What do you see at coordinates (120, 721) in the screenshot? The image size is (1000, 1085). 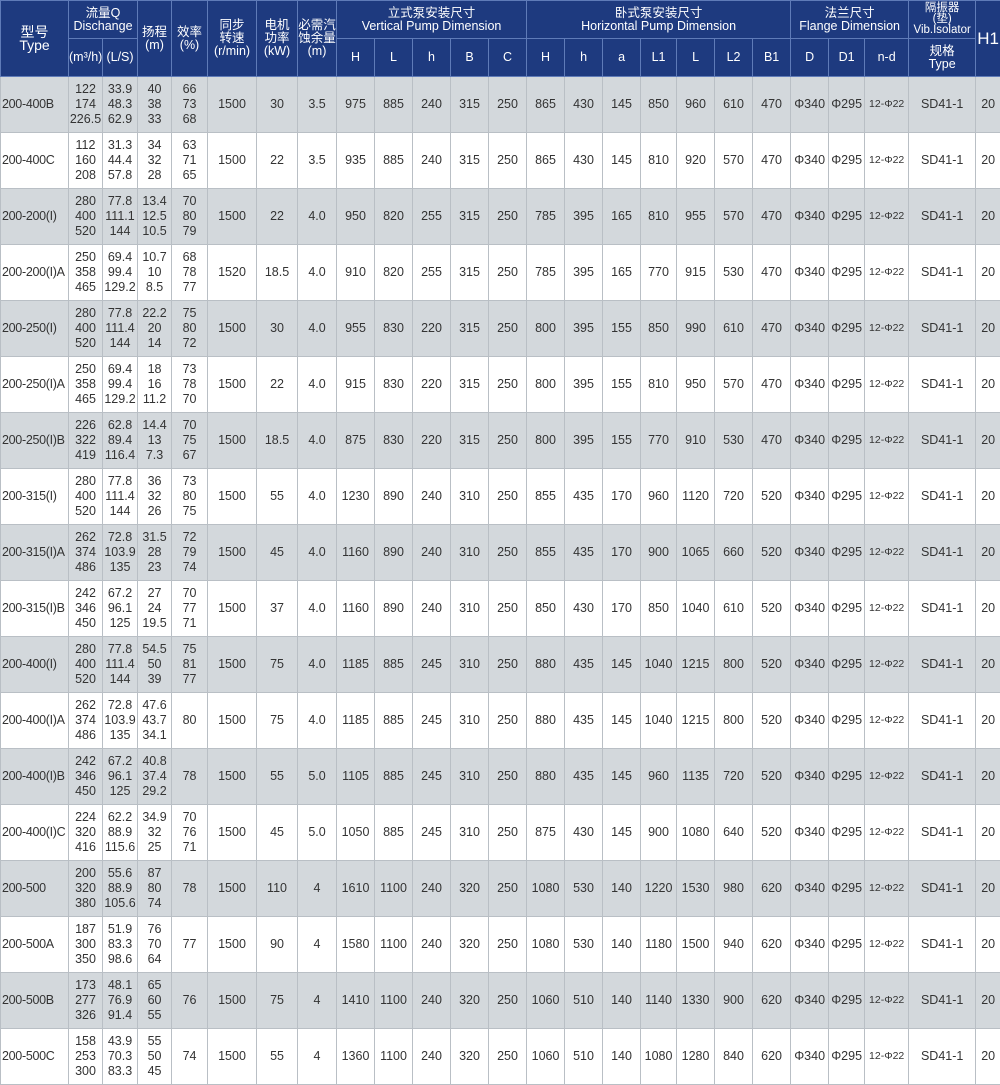 I see `cell-flow-ls: 72.8 103.9 135` at bounding box center [120, 721].